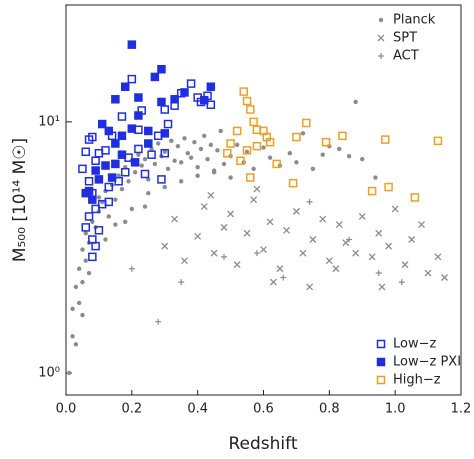 The height and width of the screenshot is (459, 474). What do you see at coordinates (263, 409) in the screenshot?
I see `x-tick-label: 0.6` at bounding box center [263, 409].